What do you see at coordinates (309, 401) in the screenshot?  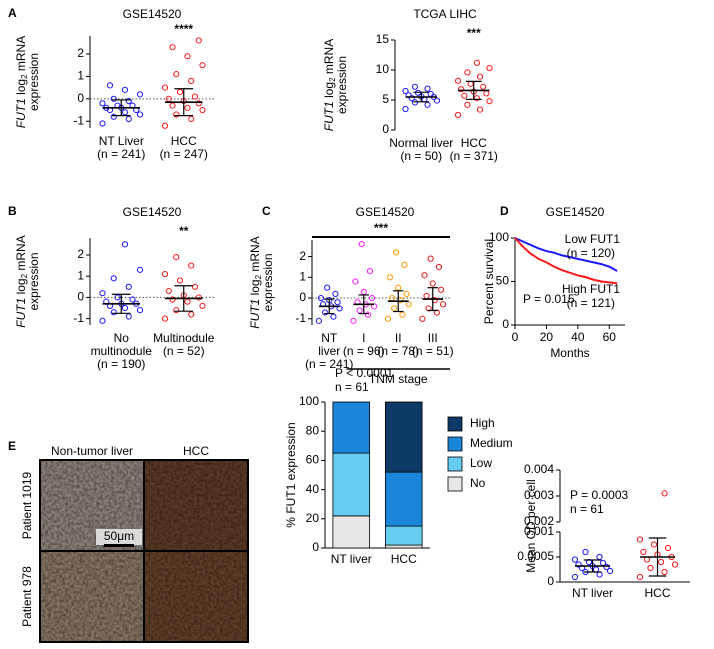 I see `y-tick-label: 100` at bounding box center [309, 401].